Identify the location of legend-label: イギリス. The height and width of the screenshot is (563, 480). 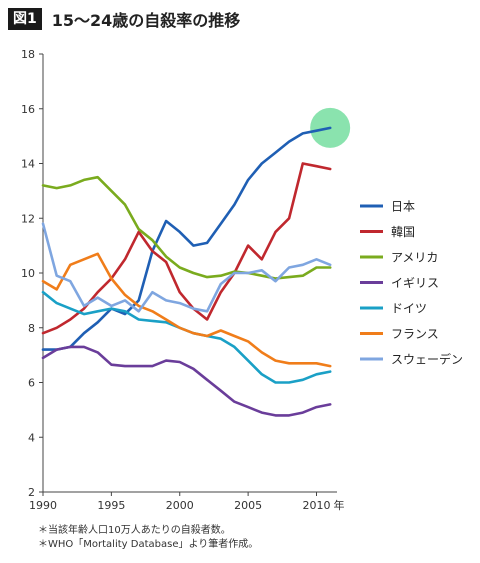
(415, 283).